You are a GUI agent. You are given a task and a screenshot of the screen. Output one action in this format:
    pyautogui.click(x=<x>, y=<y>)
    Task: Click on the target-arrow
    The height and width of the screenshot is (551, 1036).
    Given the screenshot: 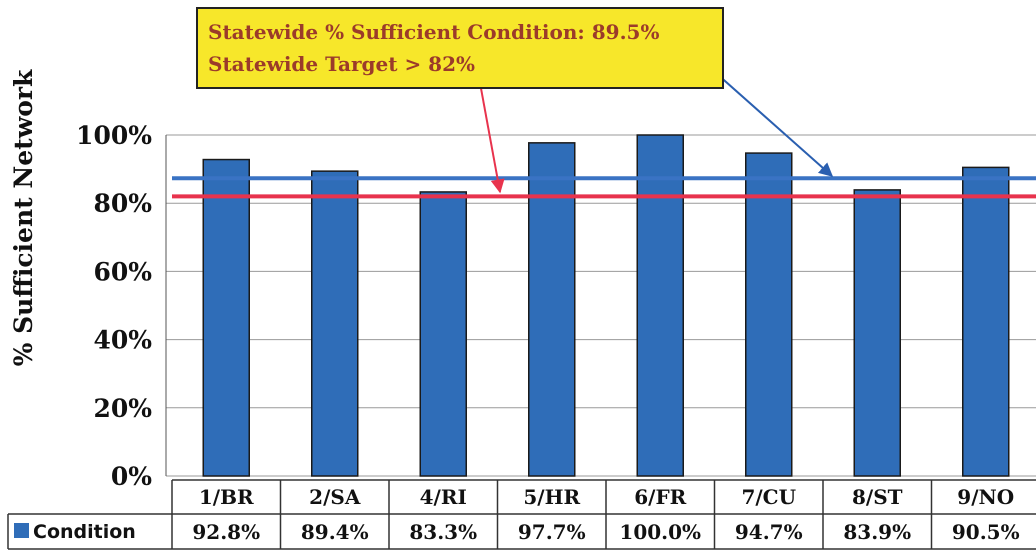 What is the action you would take?
    pyautogui.click(x=491, y=132)
    